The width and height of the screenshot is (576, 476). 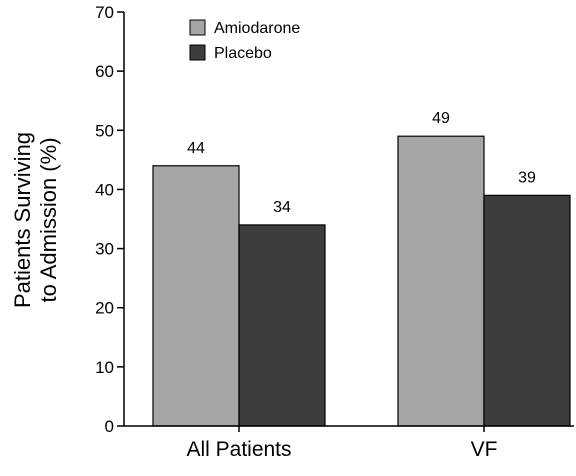 What do you see at coordinates (244, 40) in the screenshot?
I see `legend: Amiodarone Placebo` at bounding box center [244, 40].